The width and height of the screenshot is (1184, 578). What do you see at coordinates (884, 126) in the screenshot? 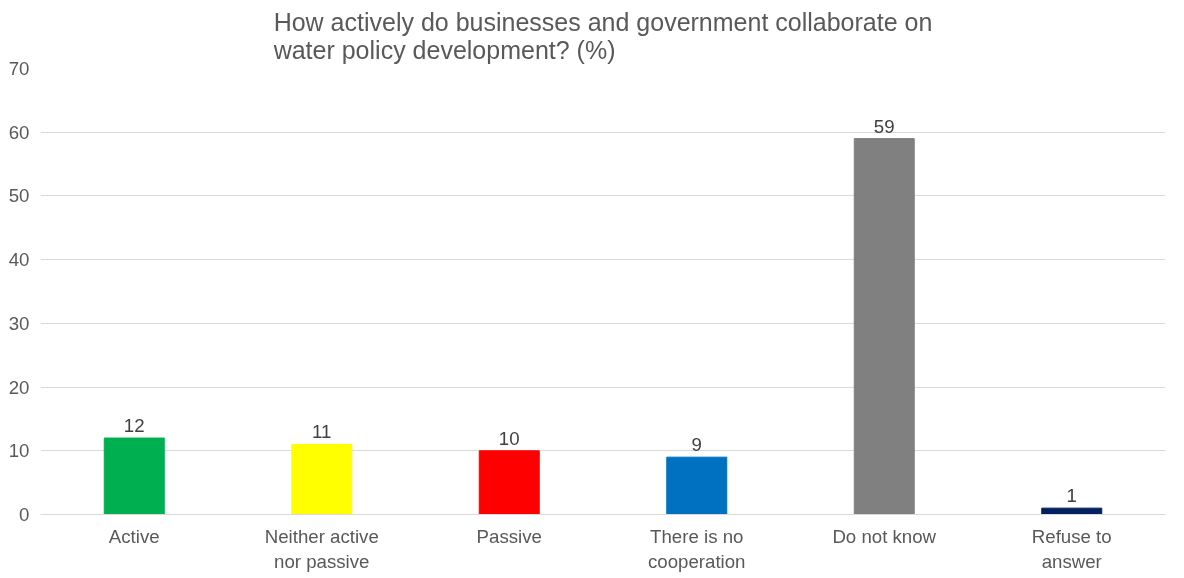
I see `data-label: 59` at bounding box center [884, 126].